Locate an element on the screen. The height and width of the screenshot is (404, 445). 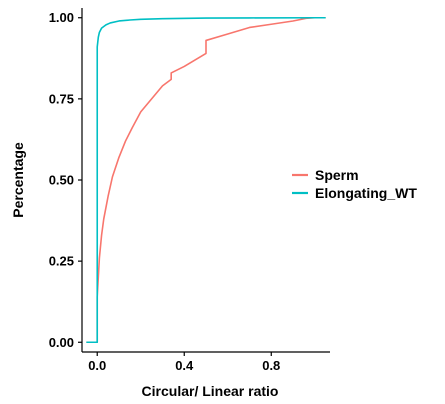
y-tick-label: 1.00 is located at coordinates (61, 17).